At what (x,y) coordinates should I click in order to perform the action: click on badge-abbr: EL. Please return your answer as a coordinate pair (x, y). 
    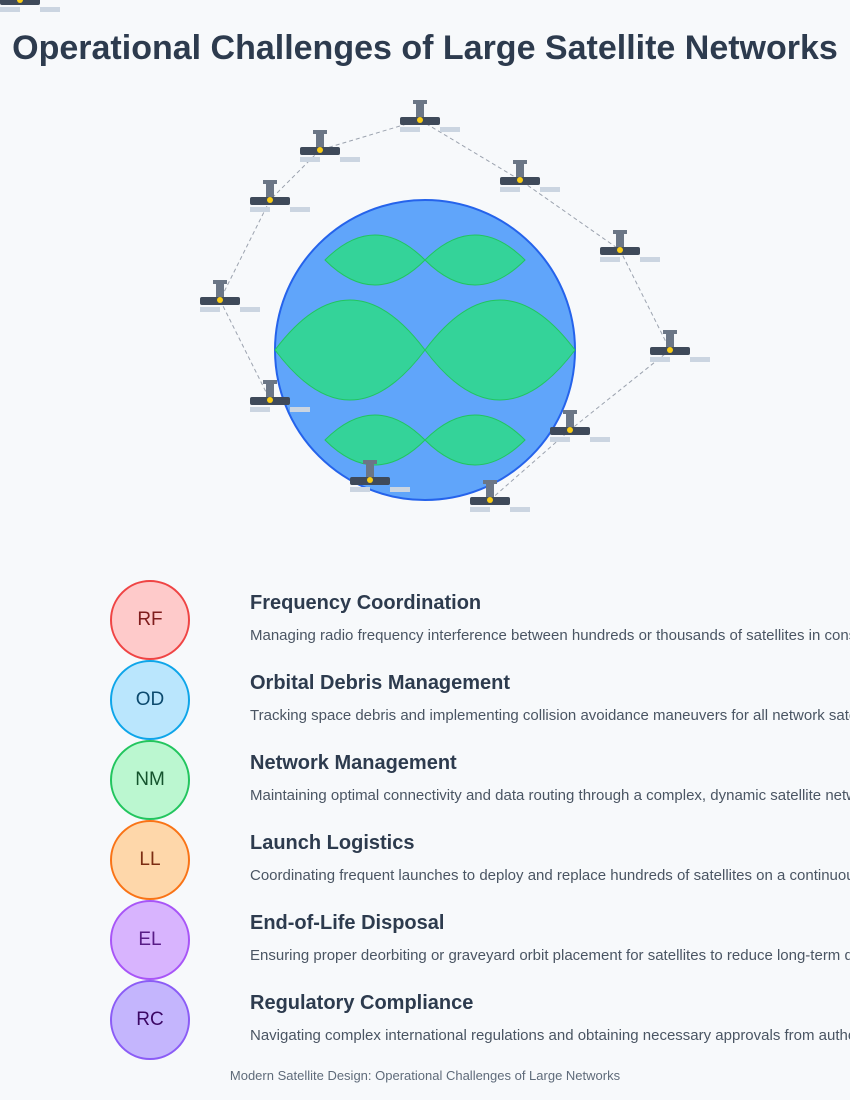
    Looking at the image, I should click on (150, 939).